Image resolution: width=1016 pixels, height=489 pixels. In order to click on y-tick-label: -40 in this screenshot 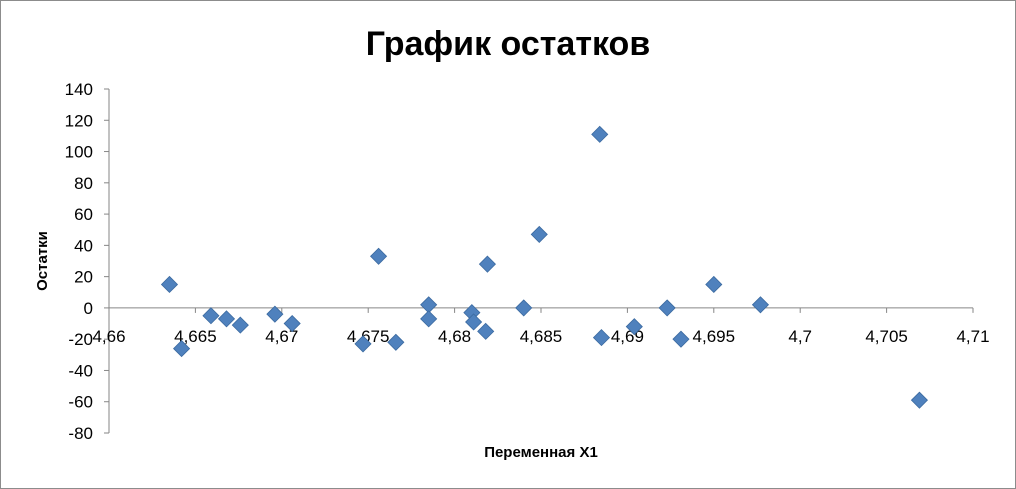, I will do `click(80, 370)`.